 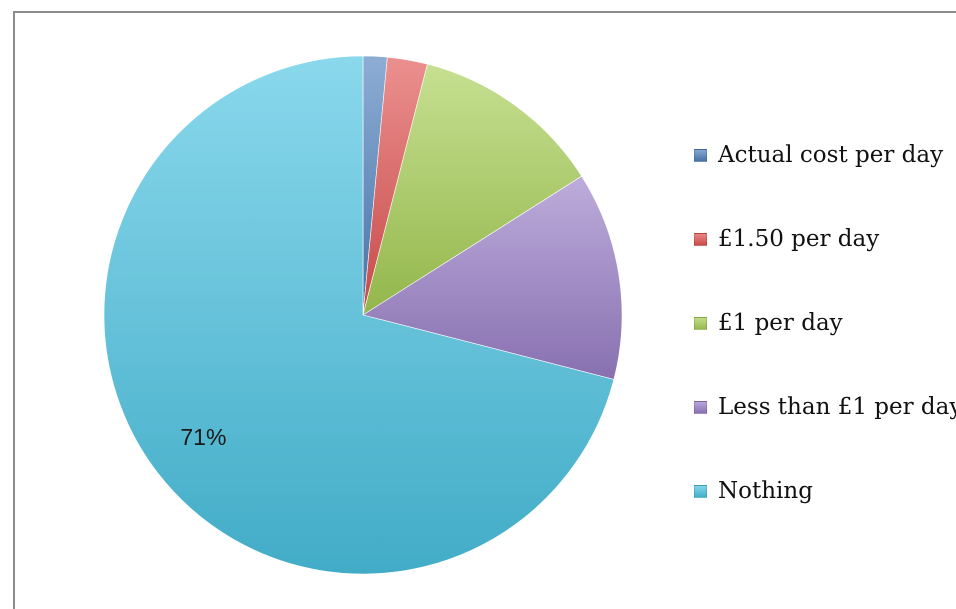 What do you see at coordinates (831, 155) in the screenshot?
I see `legend-label: Actual cost per day` at bounding box center [831, 155].